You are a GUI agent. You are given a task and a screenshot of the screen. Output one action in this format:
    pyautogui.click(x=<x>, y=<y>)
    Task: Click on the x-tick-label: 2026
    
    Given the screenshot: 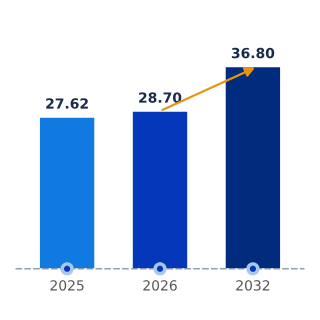 What is the action you would take?
    pyautogui.click(x=160, y=285)
    